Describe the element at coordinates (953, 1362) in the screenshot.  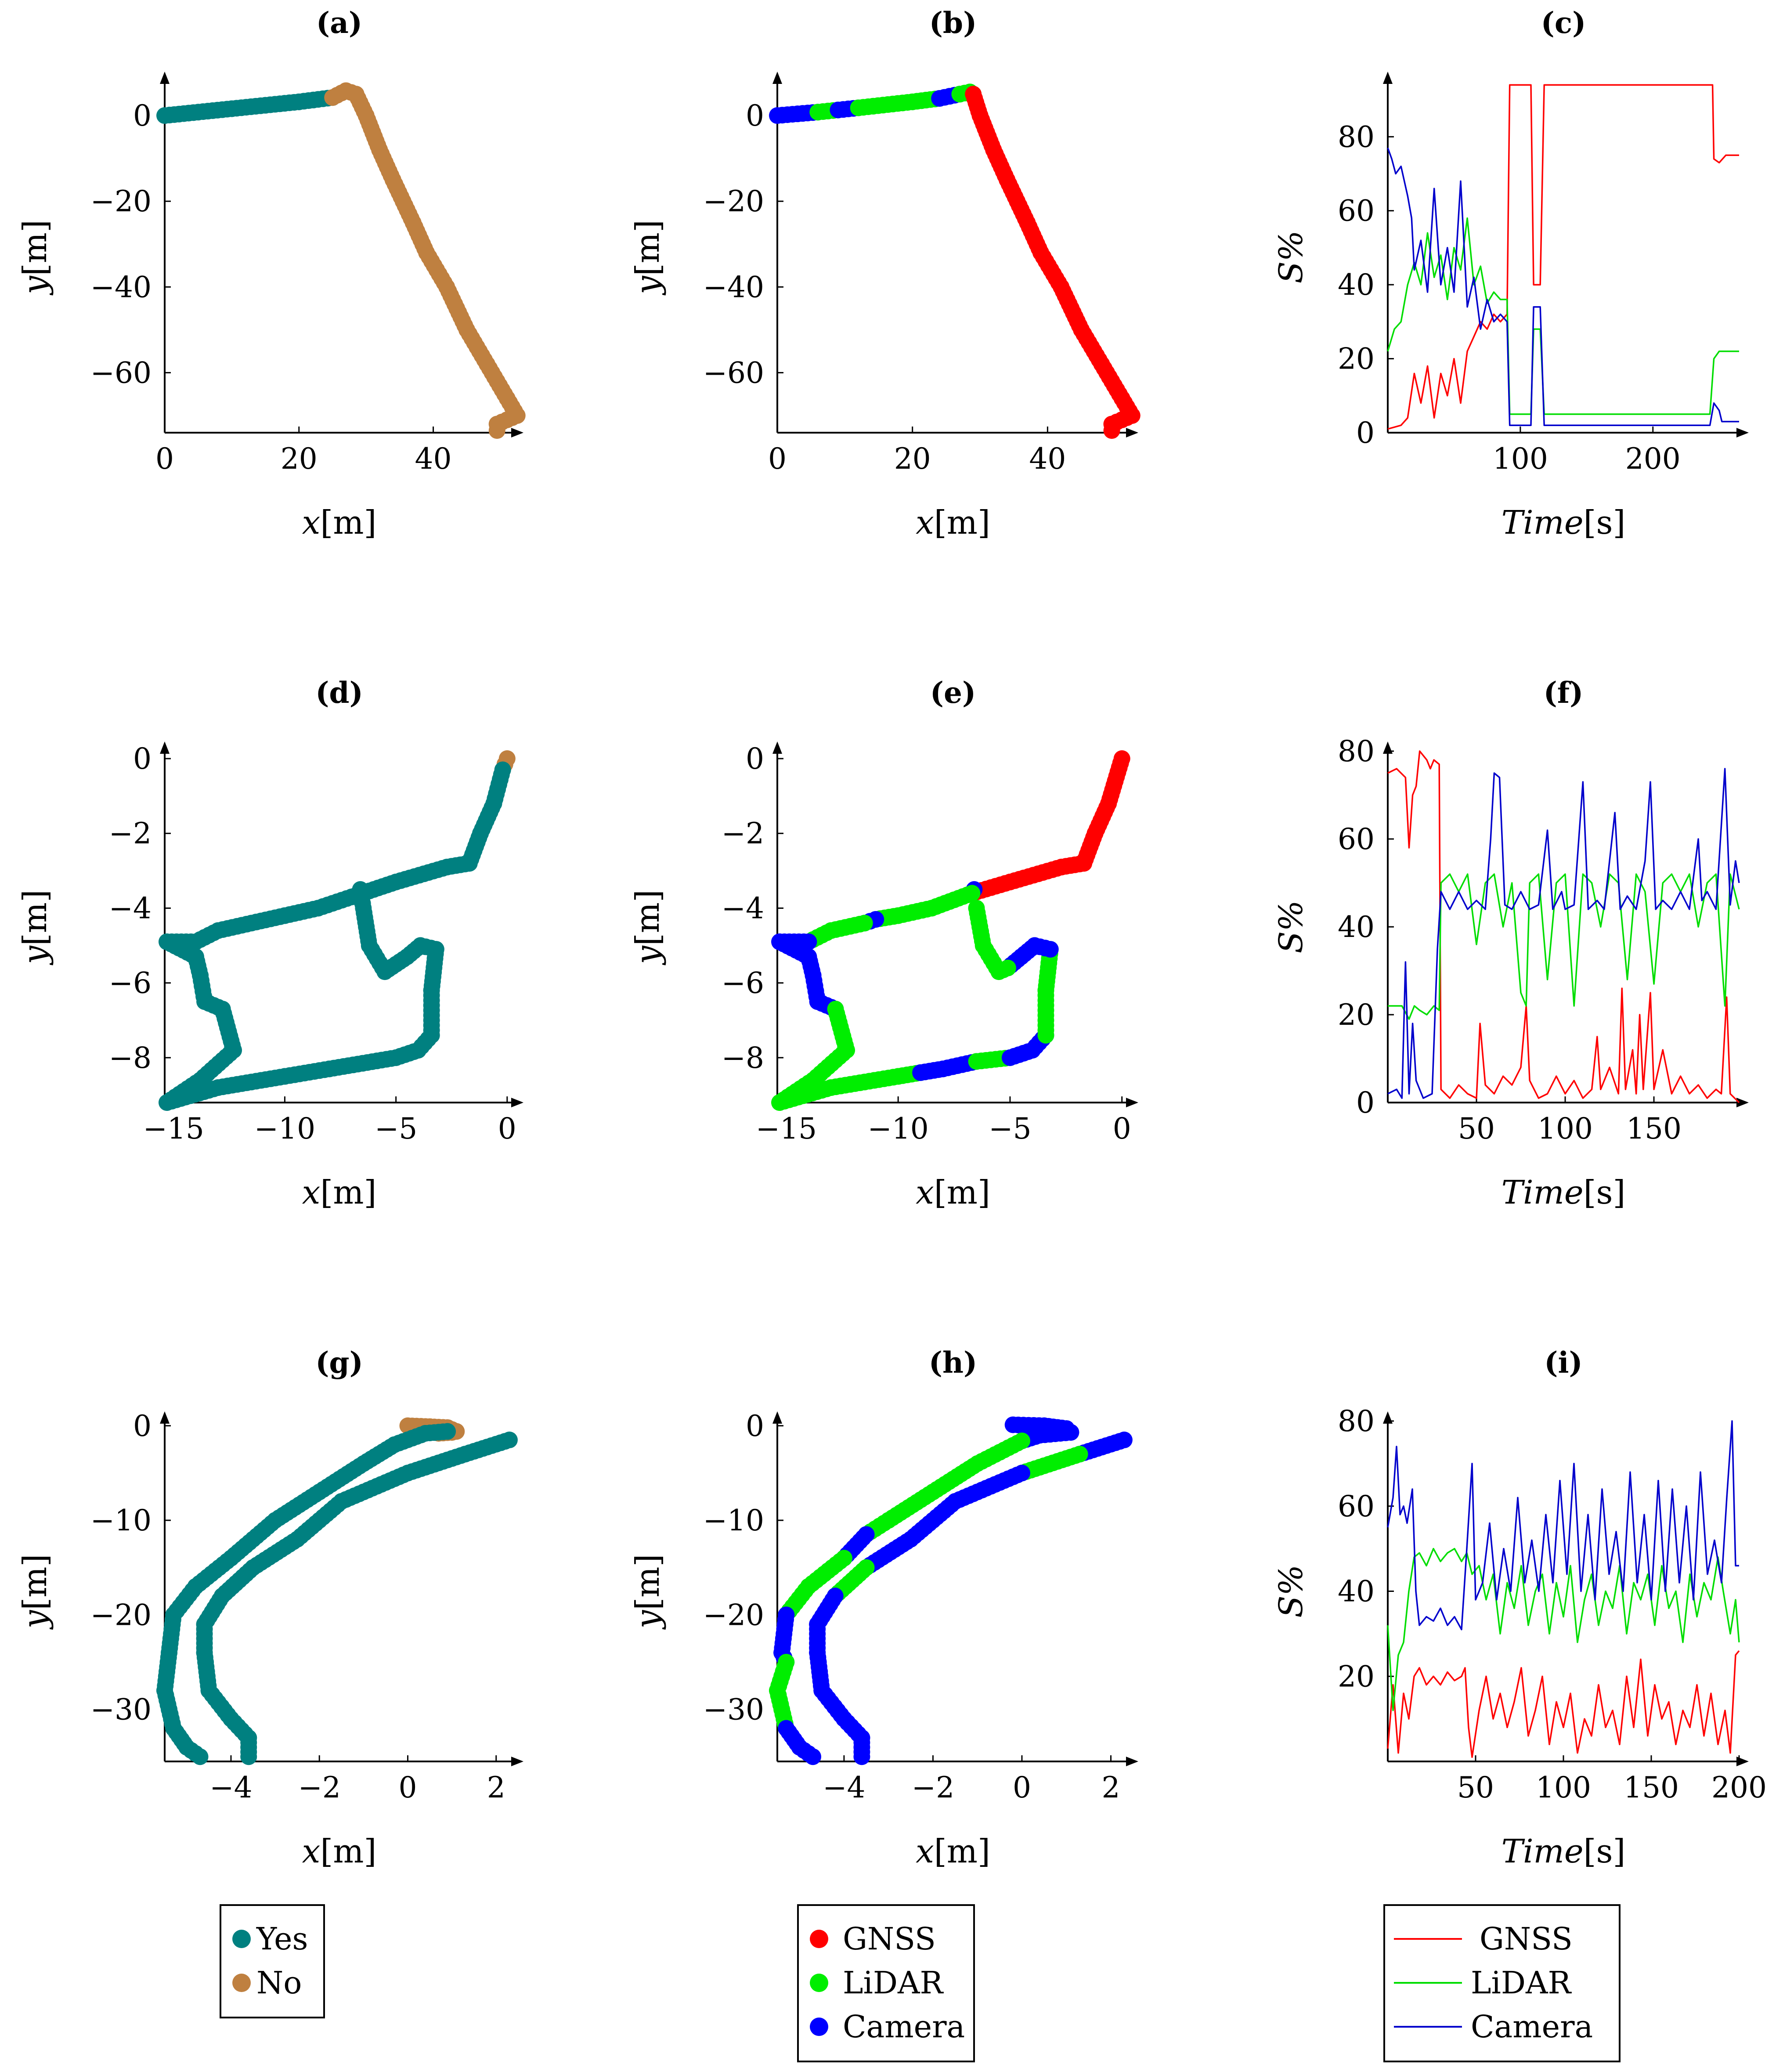
I see `panel-title-h: (h)` at that location.